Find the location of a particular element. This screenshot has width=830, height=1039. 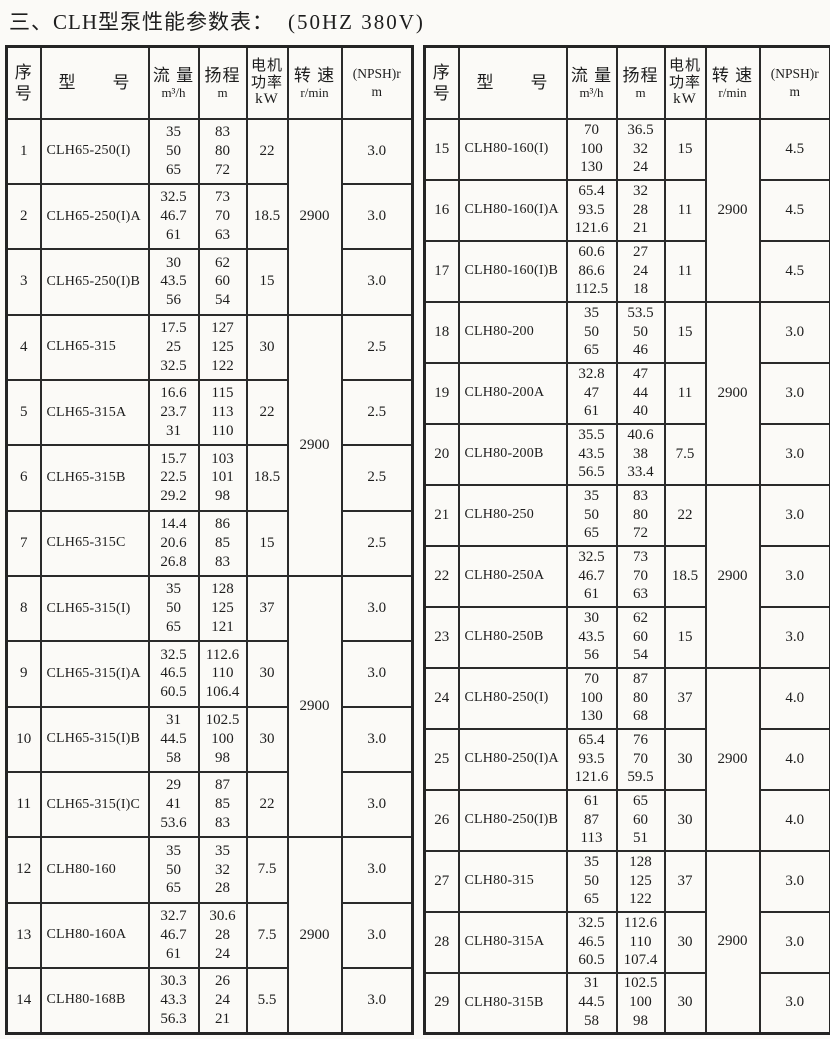

value-line: 30 is located at coordinates (591, 617).